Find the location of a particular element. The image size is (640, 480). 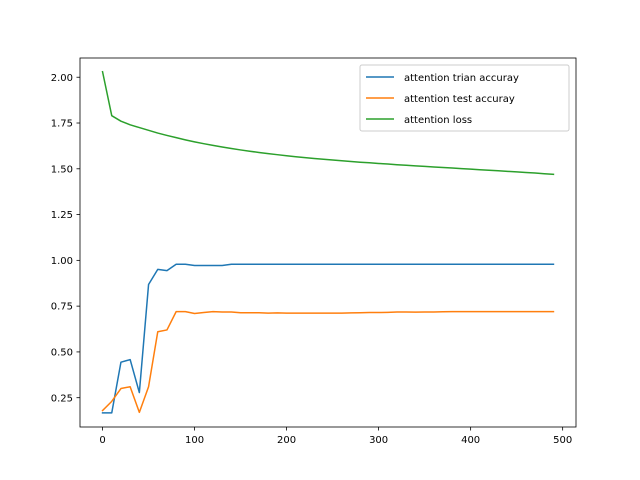

x-tick-label: 100 is located at coordinates (194, 440).